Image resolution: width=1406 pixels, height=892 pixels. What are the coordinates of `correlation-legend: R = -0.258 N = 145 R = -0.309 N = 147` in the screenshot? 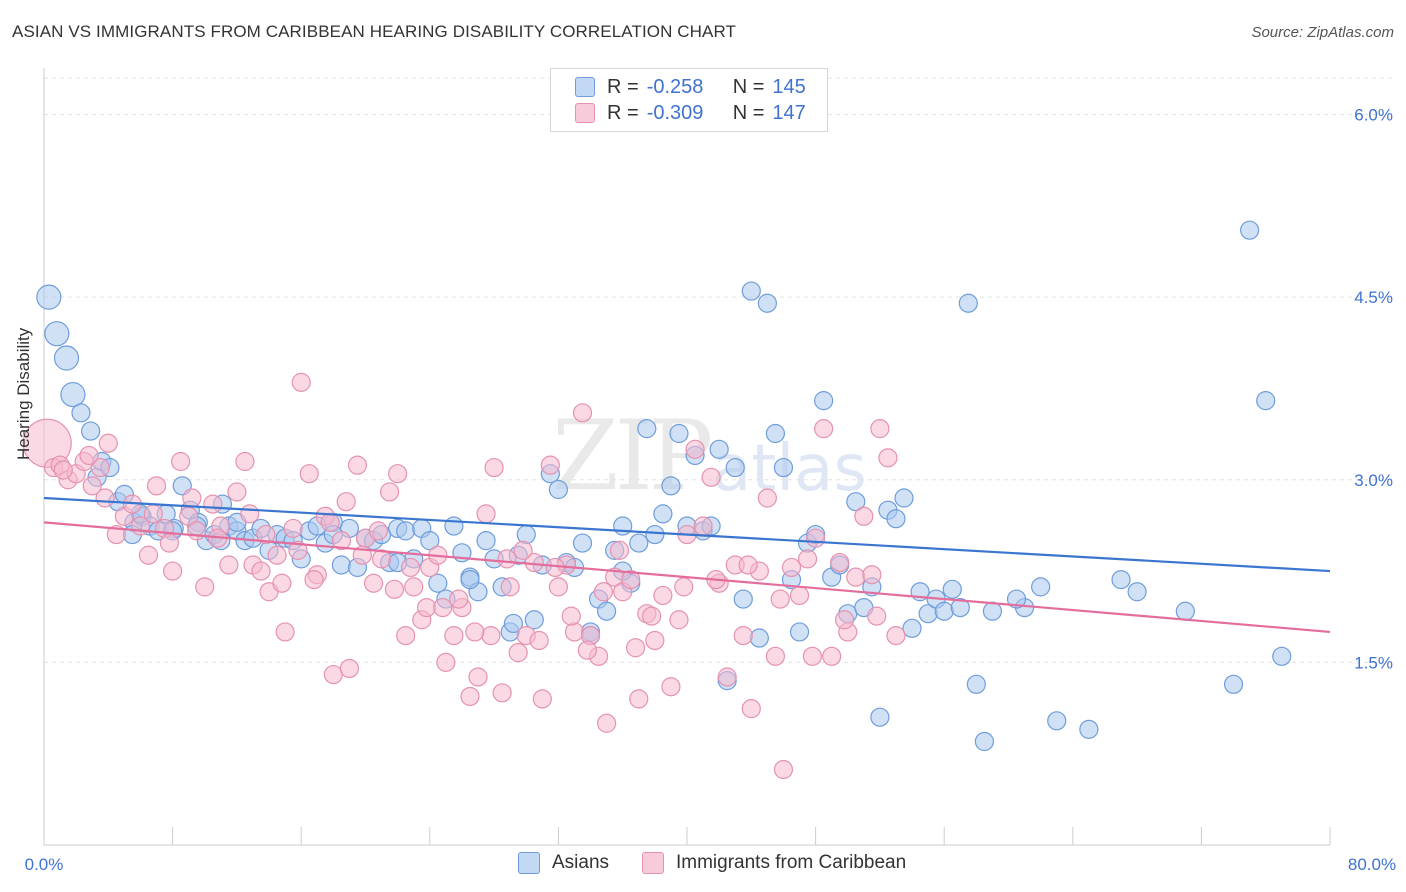 It's located at (689, 100).